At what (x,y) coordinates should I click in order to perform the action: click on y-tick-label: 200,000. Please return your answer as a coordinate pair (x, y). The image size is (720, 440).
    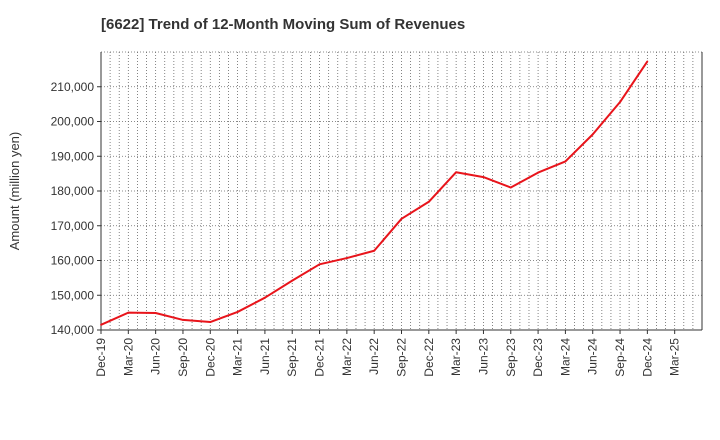
    Looking at the image, I should click on (73, 122).